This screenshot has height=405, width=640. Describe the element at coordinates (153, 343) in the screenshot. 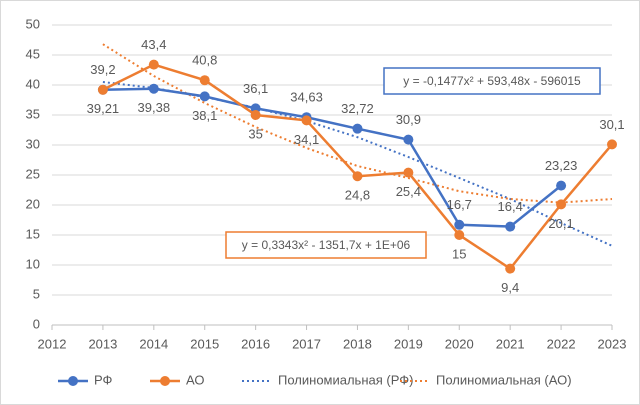

I see `x-tick-label: 2014` at that location.